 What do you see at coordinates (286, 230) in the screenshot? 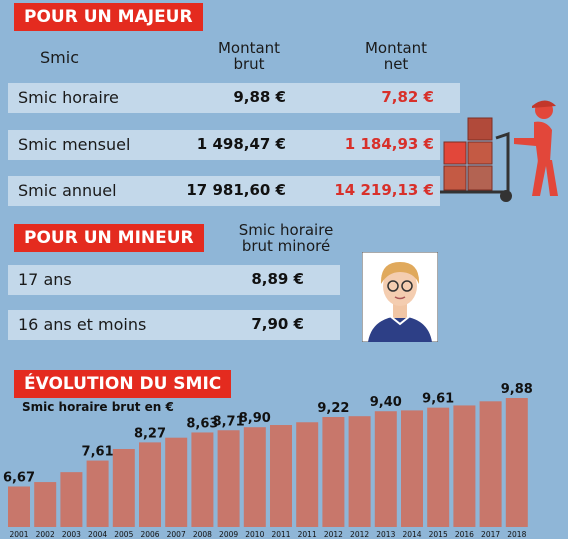
I see `col-minore-line1: Smic horaire` at bounding box center [286, 230].